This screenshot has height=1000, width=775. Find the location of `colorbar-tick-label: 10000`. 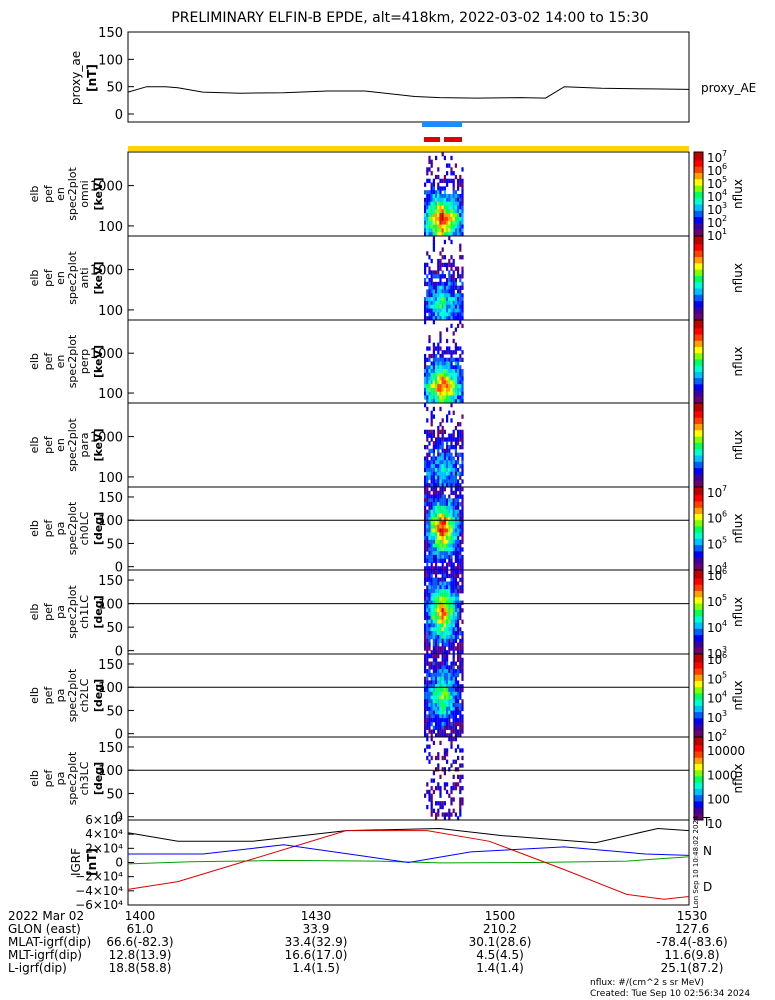

colorbar-tick-label: 10000 is located at coordinates (726, 751).